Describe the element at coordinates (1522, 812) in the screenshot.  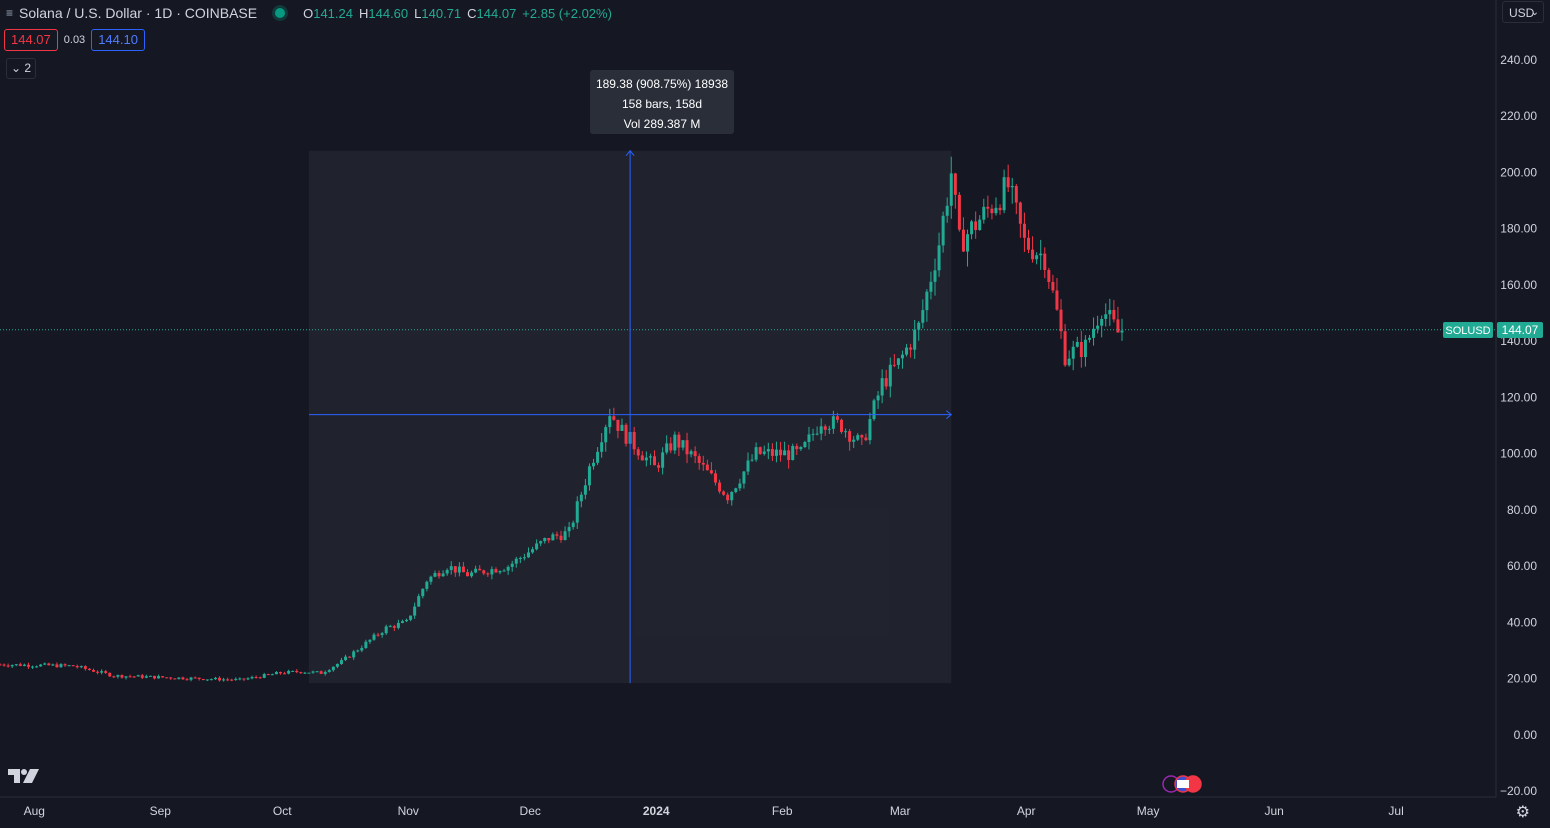
I see `settings-gear-icon: ⚙` at that location.